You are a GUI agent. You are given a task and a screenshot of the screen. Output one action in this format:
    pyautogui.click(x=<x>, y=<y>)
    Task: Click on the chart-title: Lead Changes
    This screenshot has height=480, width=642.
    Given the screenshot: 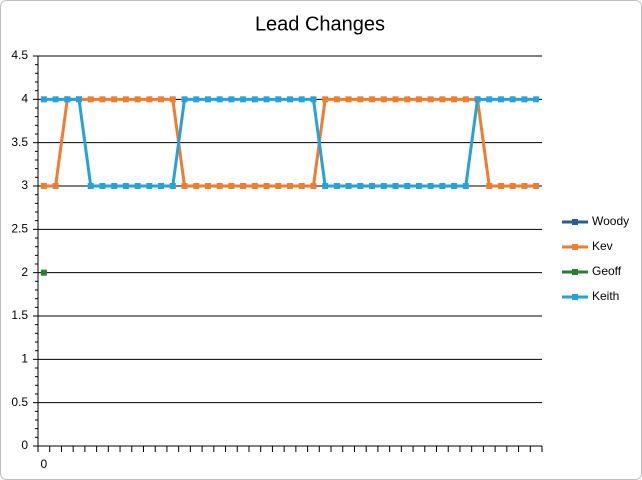 What is the action you would take?
    pyautogui.click(x=320, y=24)
    